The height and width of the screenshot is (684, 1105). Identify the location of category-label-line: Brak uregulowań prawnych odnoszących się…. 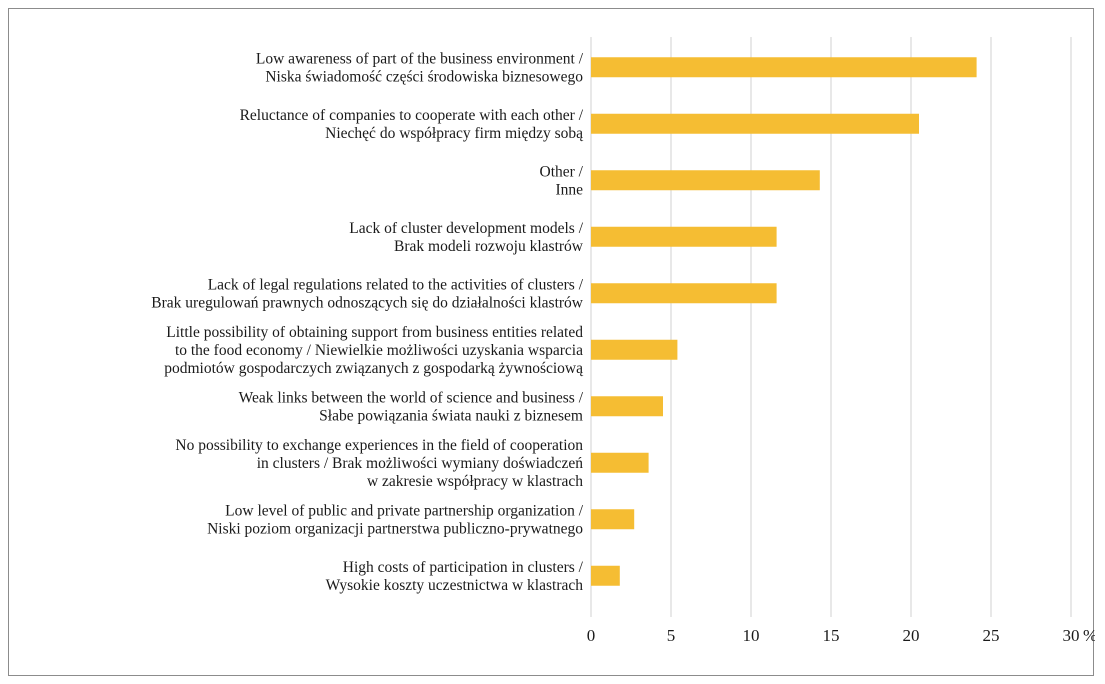
(367, 302).